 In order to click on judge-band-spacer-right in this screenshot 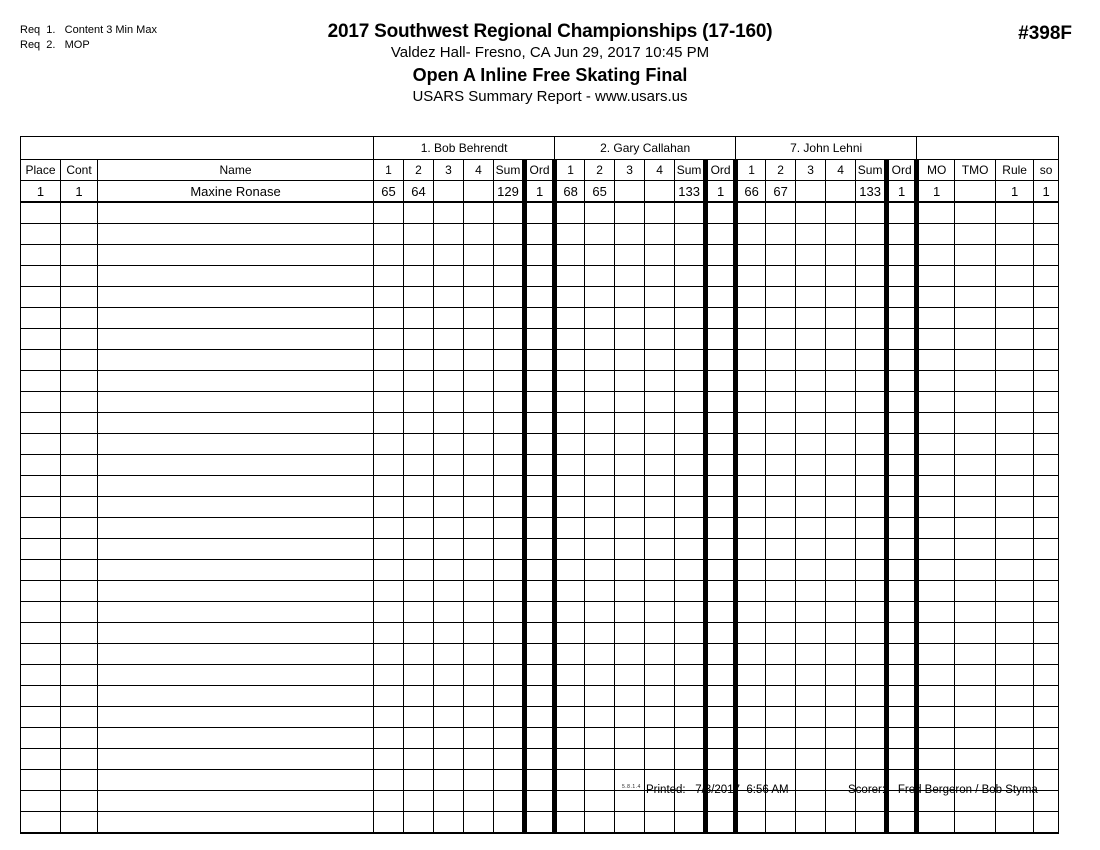, I will do `click(988, 148)`.